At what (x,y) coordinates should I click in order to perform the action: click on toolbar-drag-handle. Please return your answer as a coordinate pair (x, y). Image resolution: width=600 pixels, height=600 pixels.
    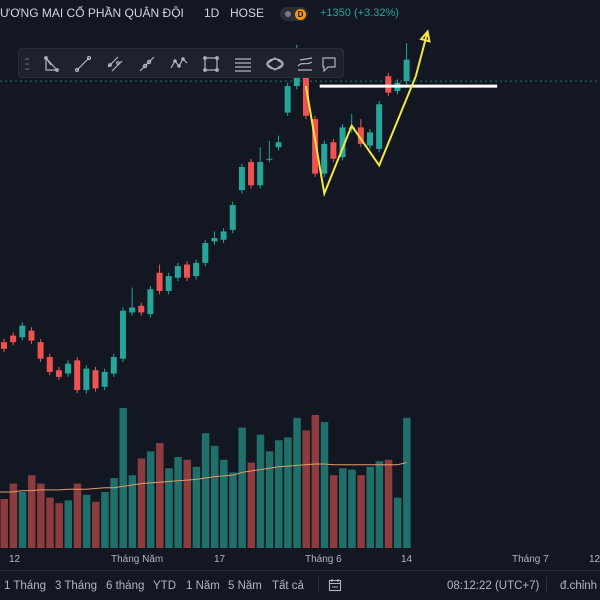
    Looking at the image, I should click on (27, 64).